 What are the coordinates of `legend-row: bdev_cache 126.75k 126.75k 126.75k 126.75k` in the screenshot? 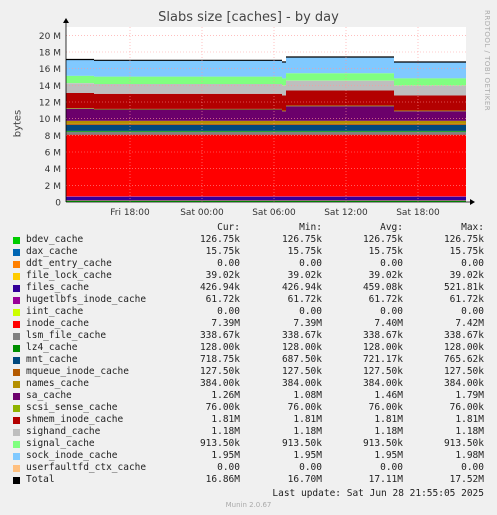 It's located at (248, 240).